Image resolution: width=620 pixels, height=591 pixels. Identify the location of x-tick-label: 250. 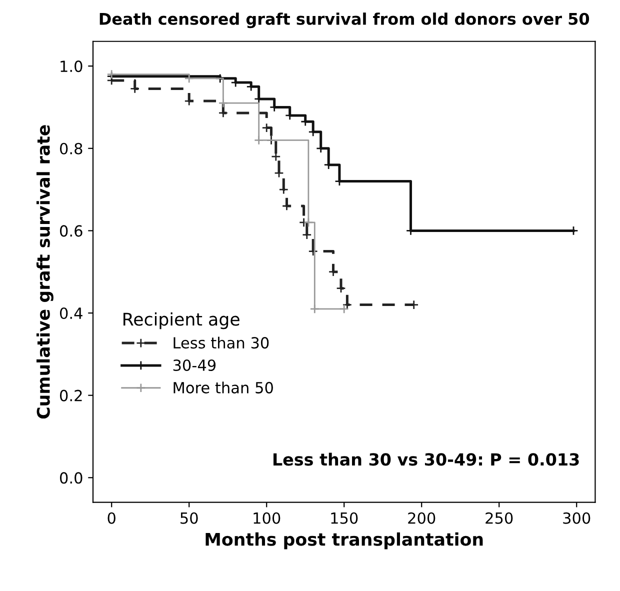
(499, 518).